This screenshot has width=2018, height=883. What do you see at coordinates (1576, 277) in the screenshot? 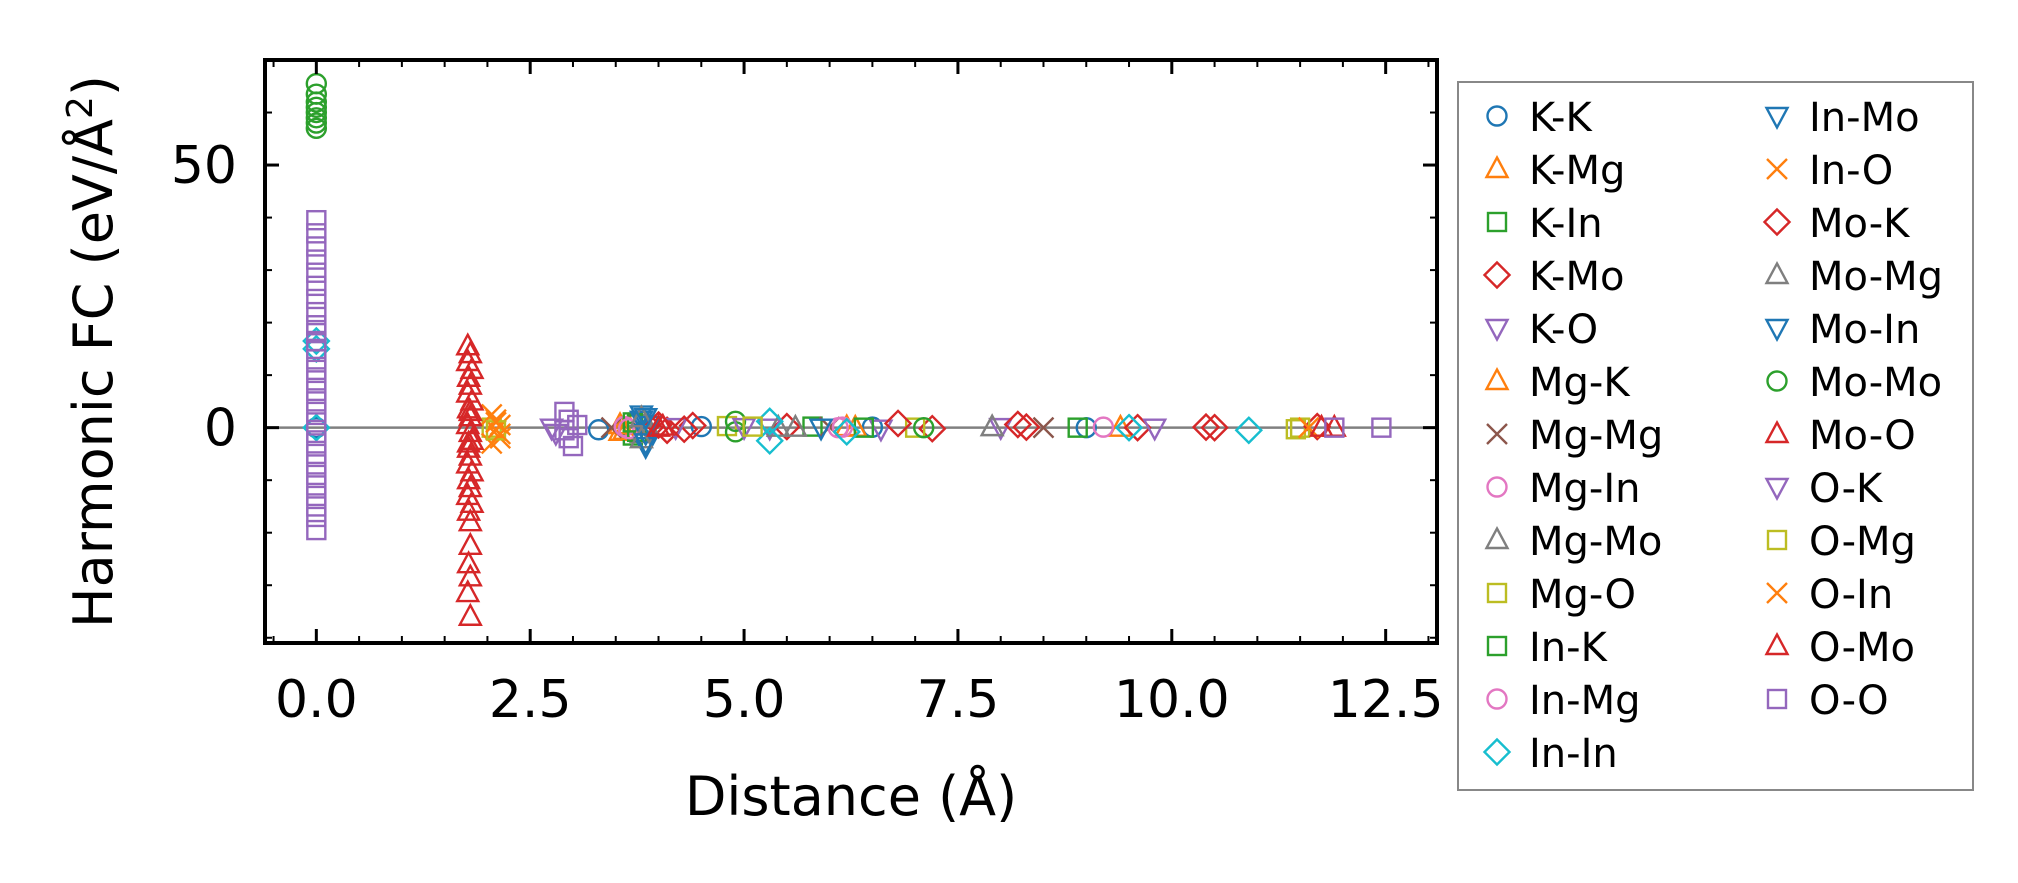
I see `legend-label-k-mo: K-Mo` at bounding box center [1576, 277].